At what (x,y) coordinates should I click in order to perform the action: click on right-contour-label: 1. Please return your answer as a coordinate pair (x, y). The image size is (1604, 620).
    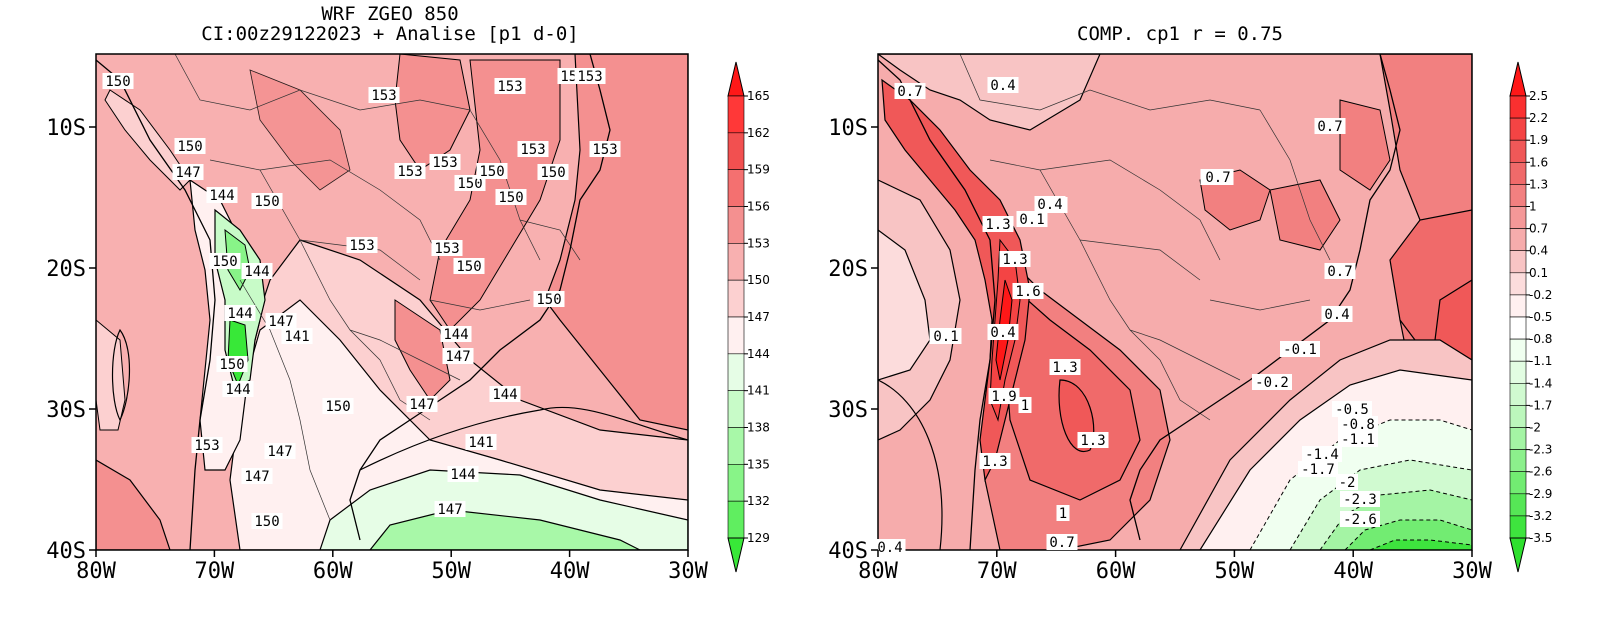
    Looking at the image, I should click on (1063, 514).